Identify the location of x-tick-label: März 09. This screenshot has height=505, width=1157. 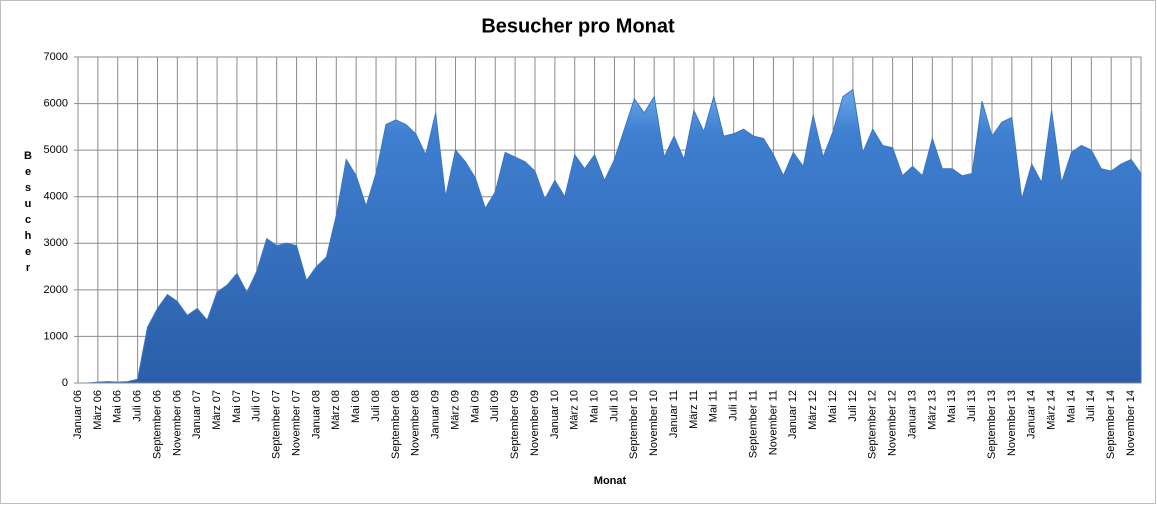
(455, 410).